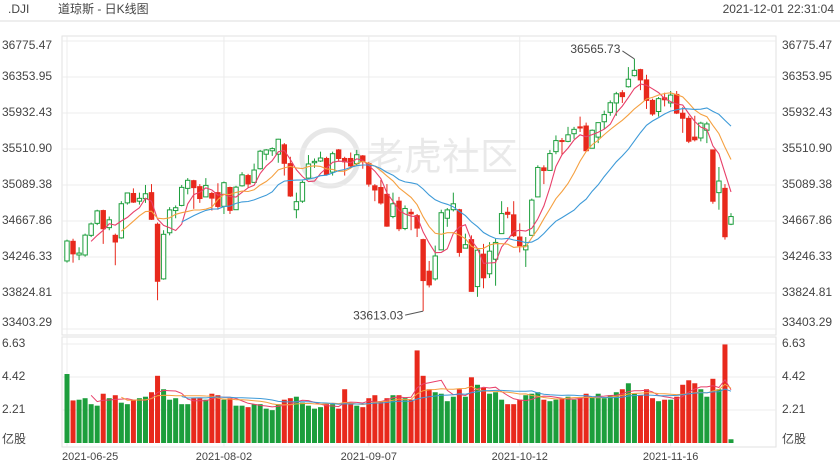 The image size is (840, 470). What do you see at coordinates (807, 322) in the screenshot?
I see `y-tick-label-right: 33403.29` at bounding box center [807, 322].